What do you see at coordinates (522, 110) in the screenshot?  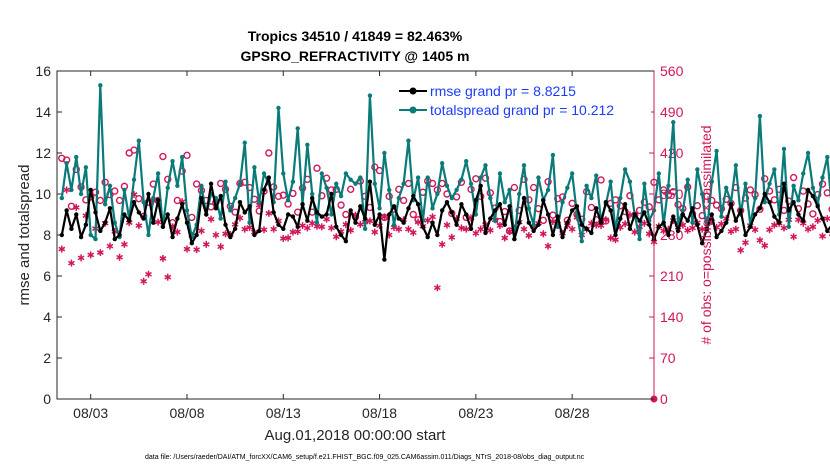 I see `legend-spread-label: totalspread grand pr = 10.212` at bounding box center [522, 110].